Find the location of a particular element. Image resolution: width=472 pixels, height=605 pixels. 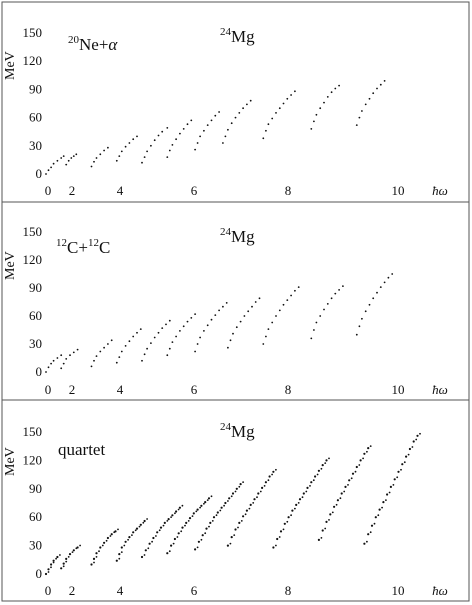

x-tick-label: 8 is located at coordinates (288, 190).